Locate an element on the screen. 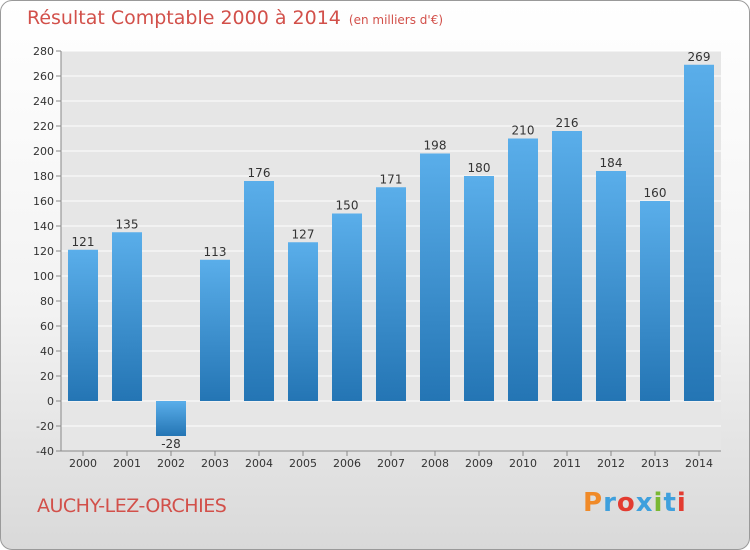 The height and width of the screenshot is (550, 750). x-tick-label: 2012 is located at coordinates (611, 463).